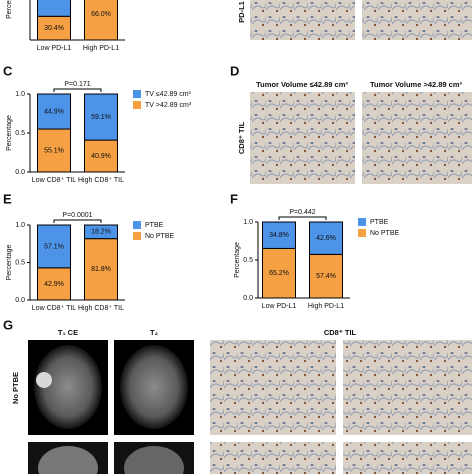  I want to click on value-label: 55.1%, so click(54, 150).